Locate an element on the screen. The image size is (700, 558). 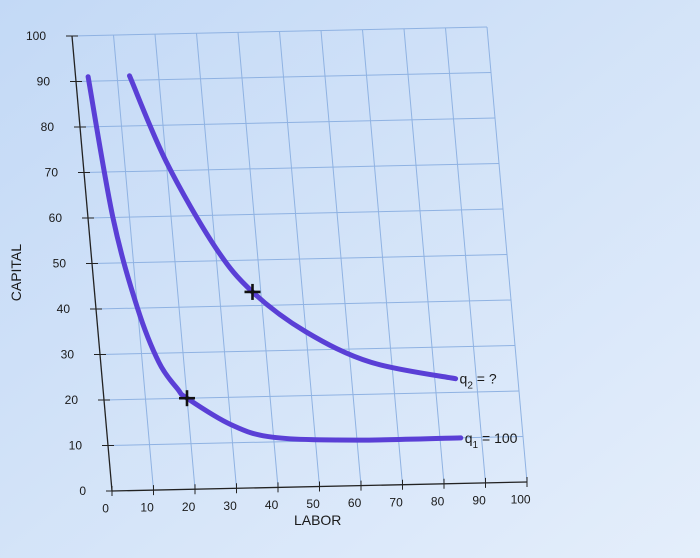
x-tick-label: 90 is located at coordinates (479, 500).